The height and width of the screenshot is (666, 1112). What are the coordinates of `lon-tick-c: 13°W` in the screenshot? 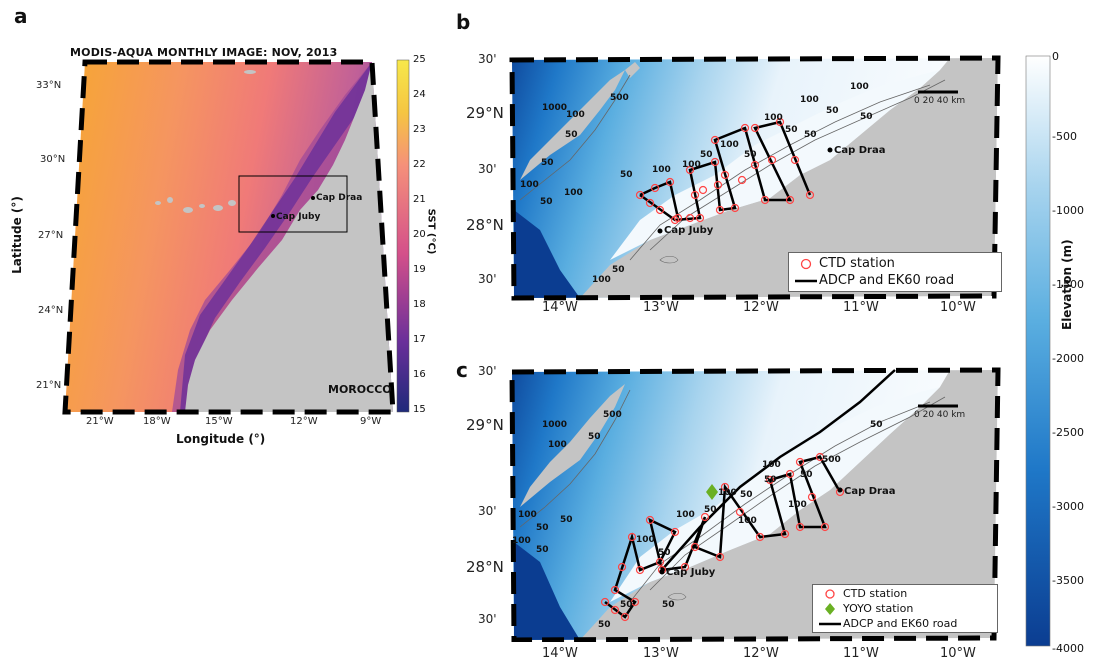 It's located at (661, 653).